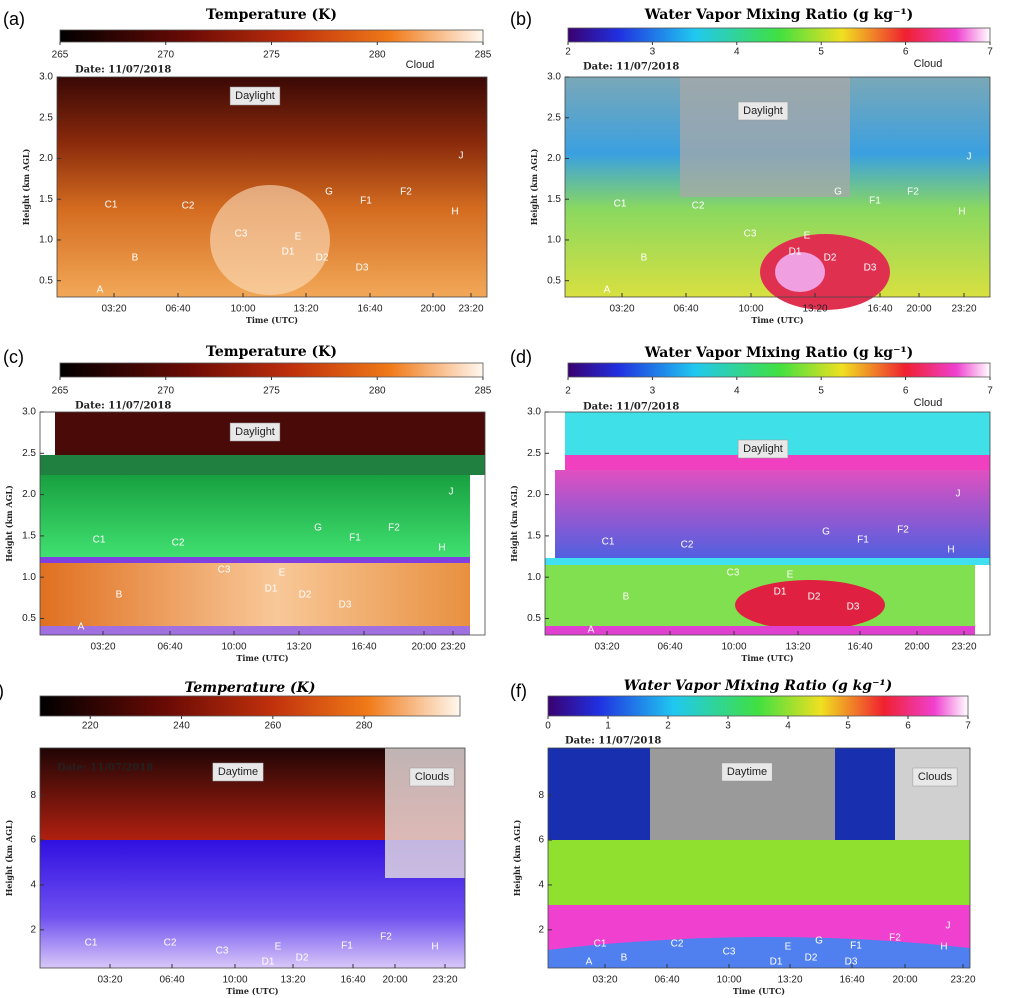 The height and width of the screenshot is (998, 1015). What do you see at coordinates (46, 117) in the screenshot?
I see `y-tick-label: 2.5` at bounding box center [46, 117].